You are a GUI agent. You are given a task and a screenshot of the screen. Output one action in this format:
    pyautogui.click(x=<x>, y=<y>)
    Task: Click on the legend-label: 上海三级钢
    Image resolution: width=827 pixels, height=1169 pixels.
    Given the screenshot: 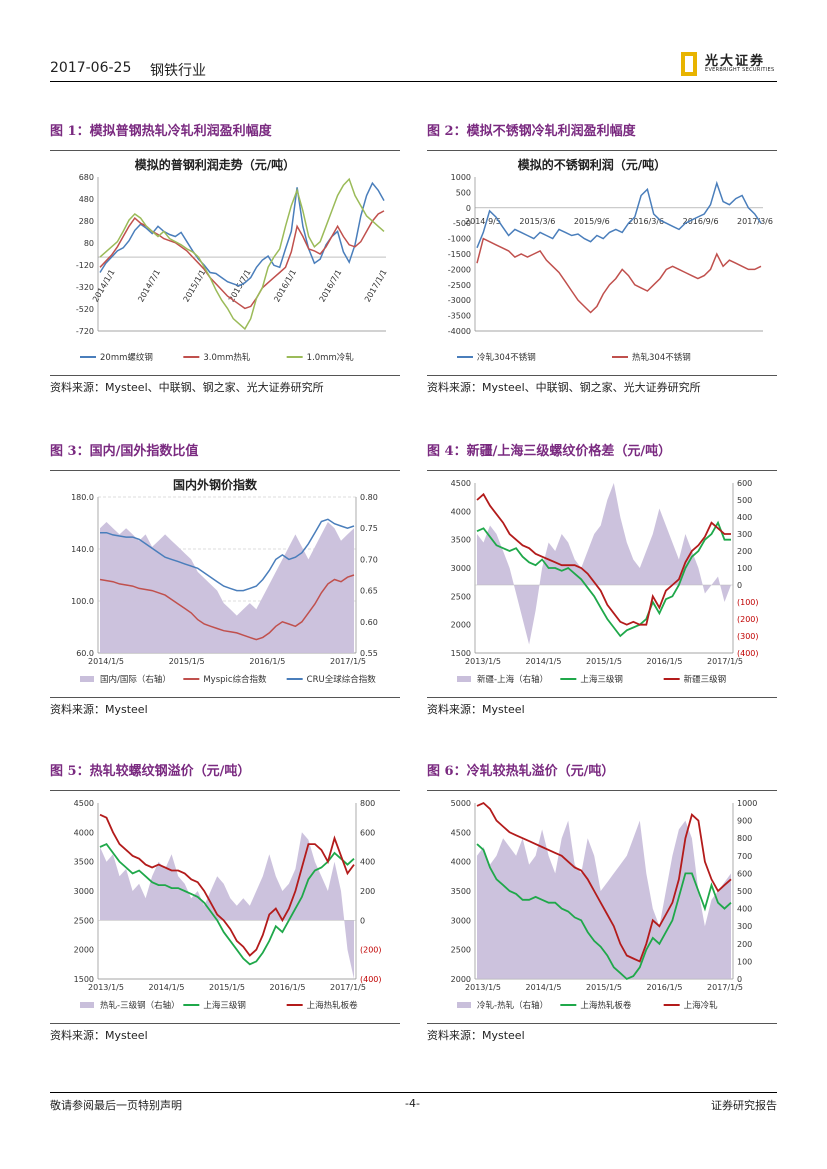 What is the action you would take?
    pyautogui.click(x=601, y=679)
    